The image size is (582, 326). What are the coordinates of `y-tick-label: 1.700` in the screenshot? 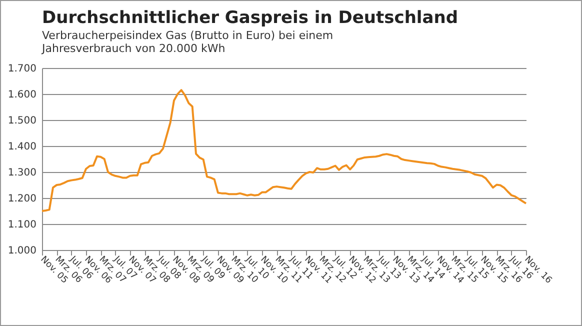 It's located at (22, 69).